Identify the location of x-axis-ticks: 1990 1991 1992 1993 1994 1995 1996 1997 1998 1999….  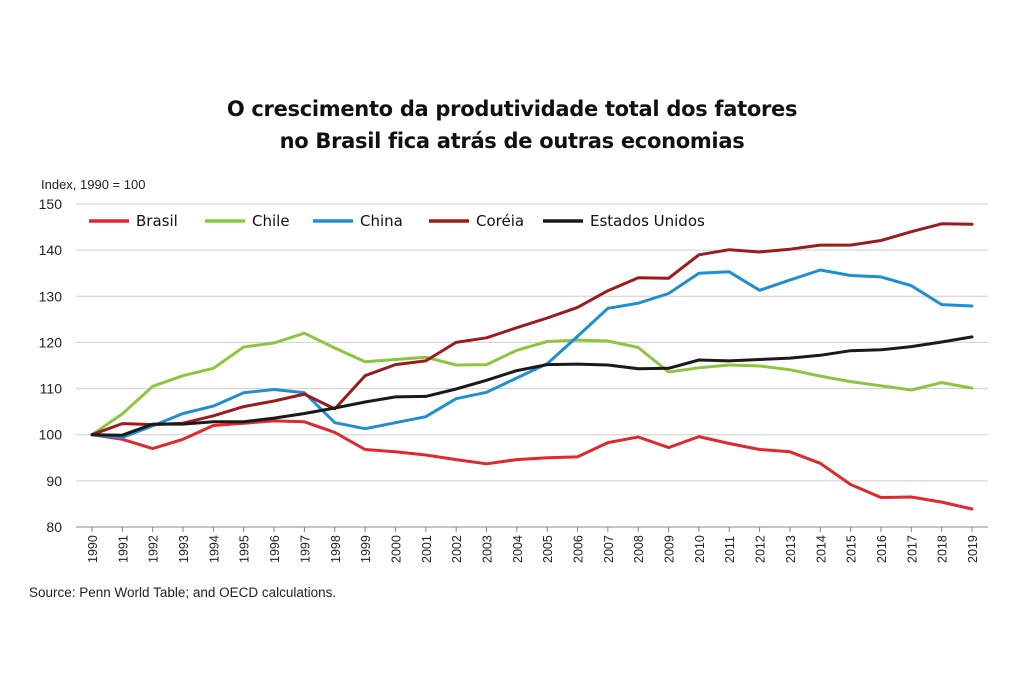
(533, 545).